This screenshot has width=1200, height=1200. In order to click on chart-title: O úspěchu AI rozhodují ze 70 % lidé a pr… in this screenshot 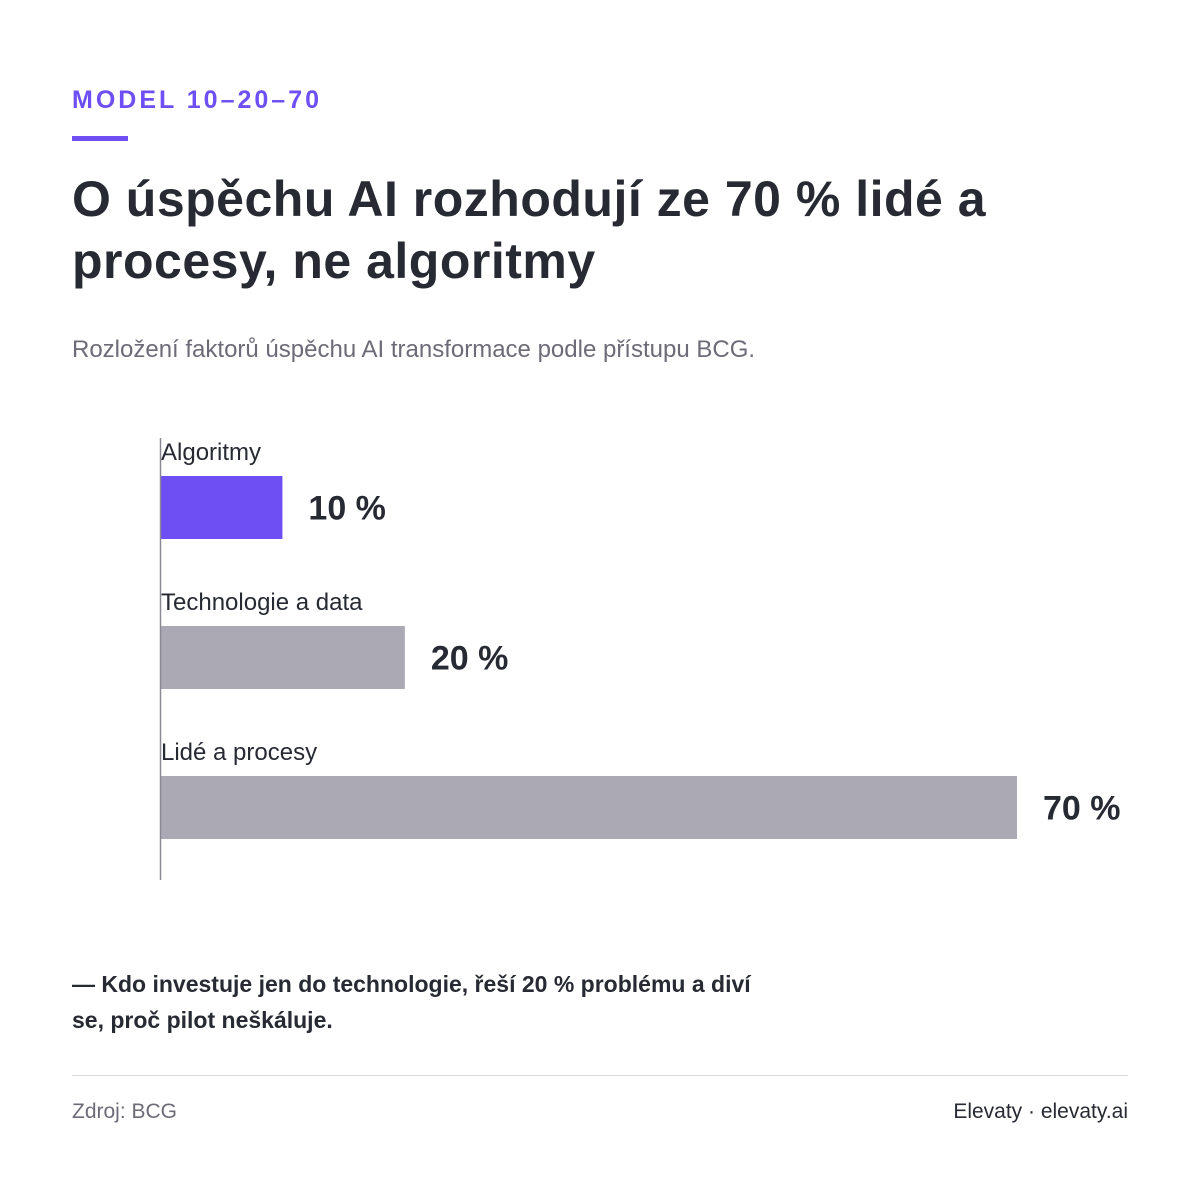, I will do `click(529, 230)`.